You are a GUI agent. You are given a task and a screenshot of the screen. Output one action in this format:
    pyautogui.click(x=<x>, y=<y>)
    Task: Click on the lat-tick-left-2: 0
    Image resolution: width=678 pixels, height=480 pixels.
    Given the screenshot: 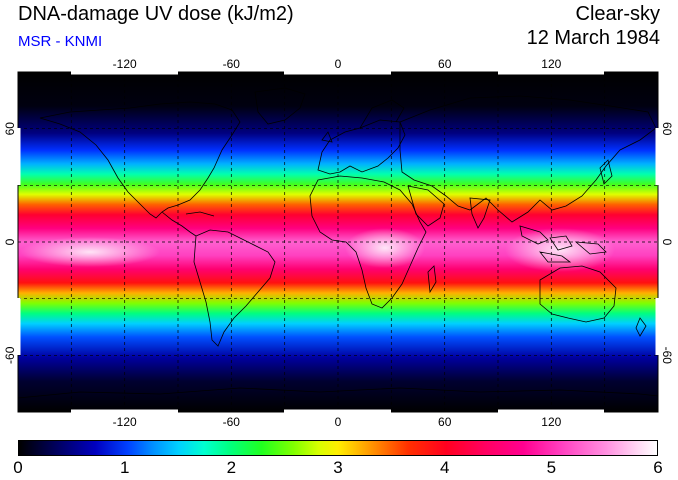 What is the action you would take?
    pyautogui.click(x=10, y=241)
    